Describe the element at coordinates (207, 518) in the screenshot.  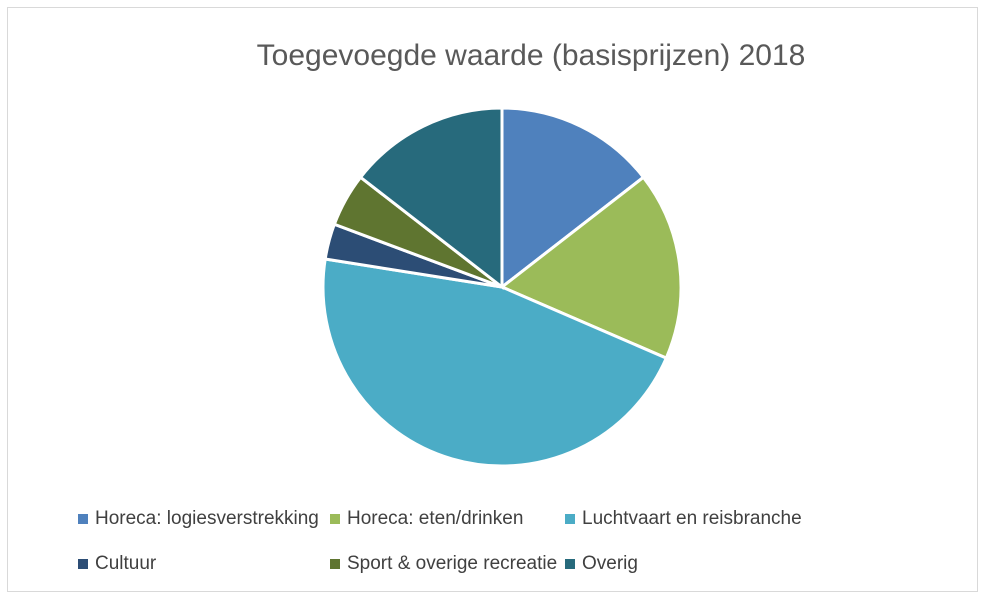
I see `legend-label: Horeca: logiesverstrekking` at that location.